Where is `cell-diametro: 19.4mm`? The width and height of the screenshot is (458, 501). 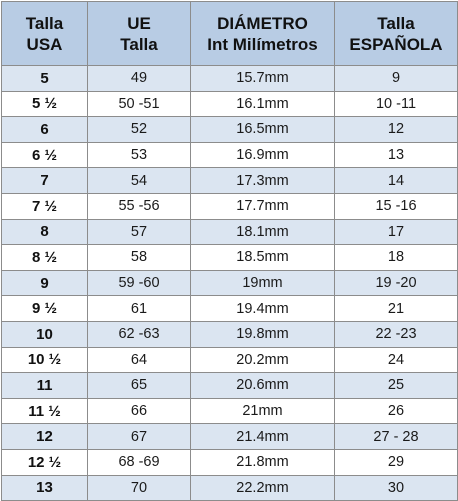 cell-diametro: 19.4mm is located at coordinates (262, 308).